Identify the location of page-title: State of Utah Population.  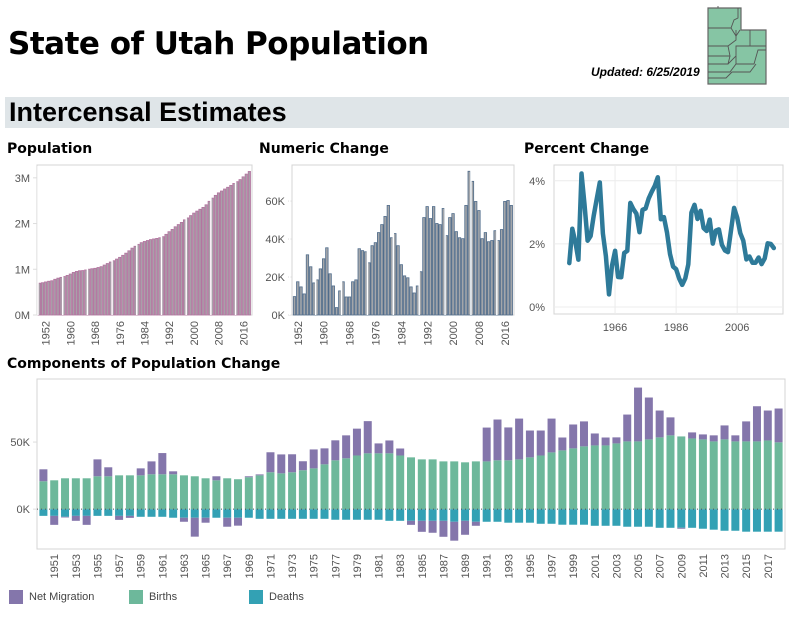
(218, 44).